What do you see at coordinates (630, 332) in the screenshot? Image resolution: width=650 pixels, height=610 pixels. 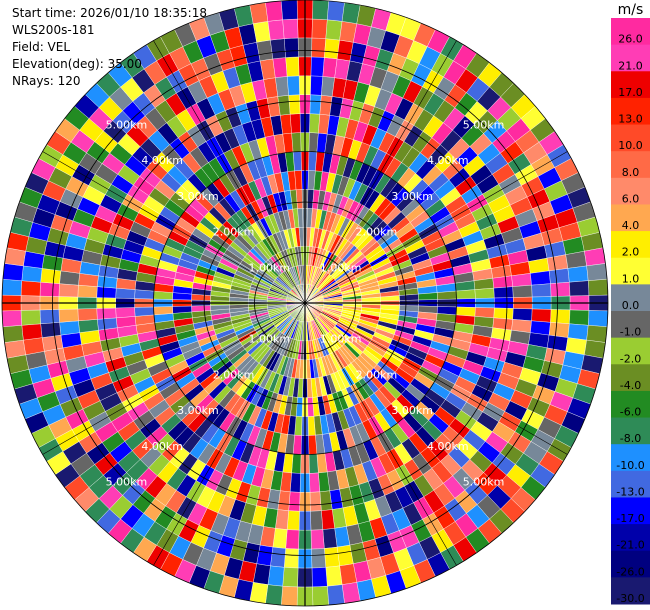 I see `colorbar-tick-label: -1.0` at bounding box center [630, 332].